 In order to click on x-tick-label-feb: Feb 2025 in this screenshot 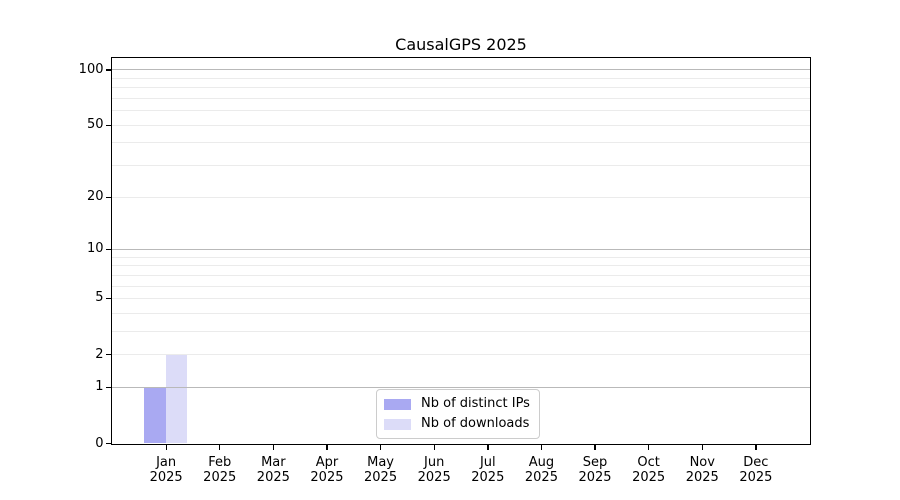, I will do `click(220, 470)`.